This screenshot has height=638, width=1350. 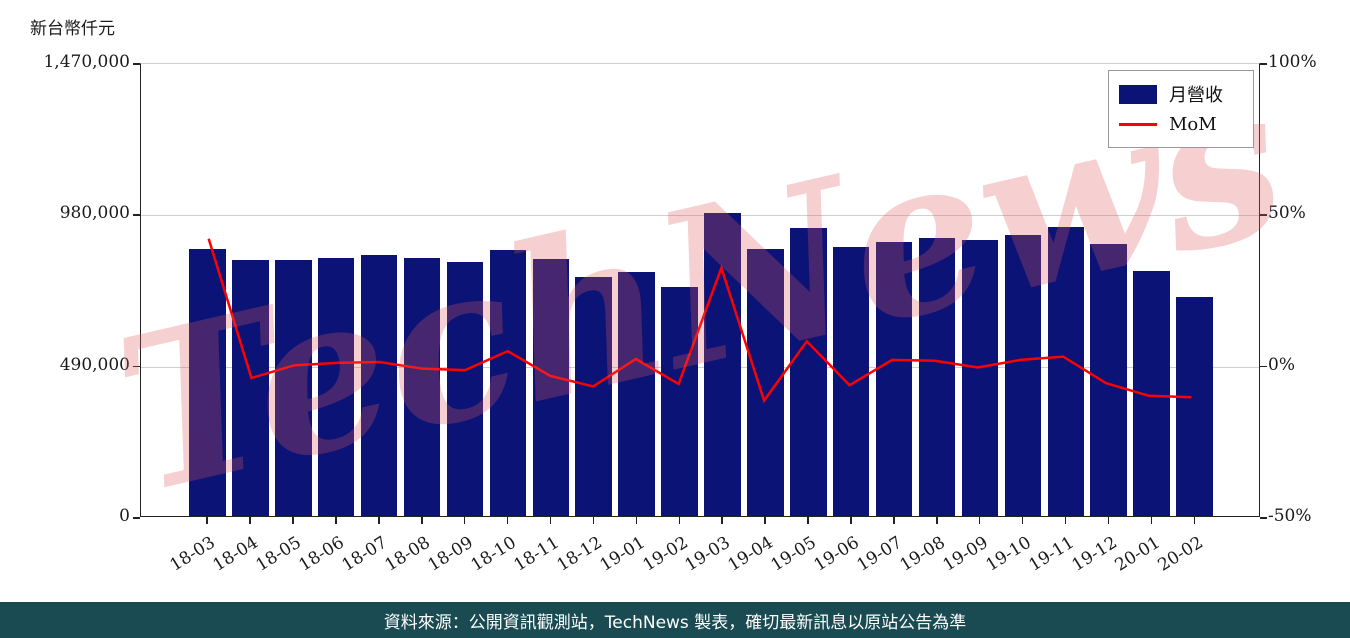 I want to click on legend-entry-bar: 月營收, so click(x=1181, y=94).